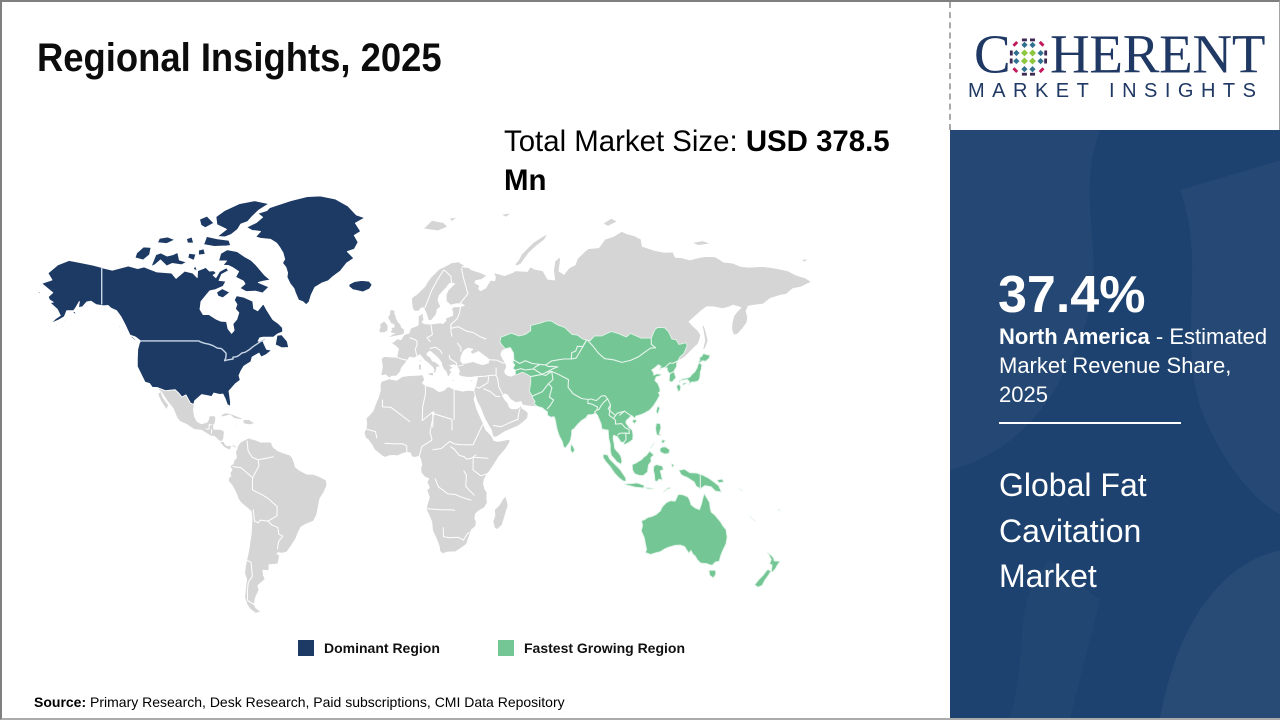 The image size is (1280, 720). What do you see at coordinates (1116, 91) in the screenshot?
I see `svg-text: MARKET INSIGHTS` at bounding box center [1116, 91].